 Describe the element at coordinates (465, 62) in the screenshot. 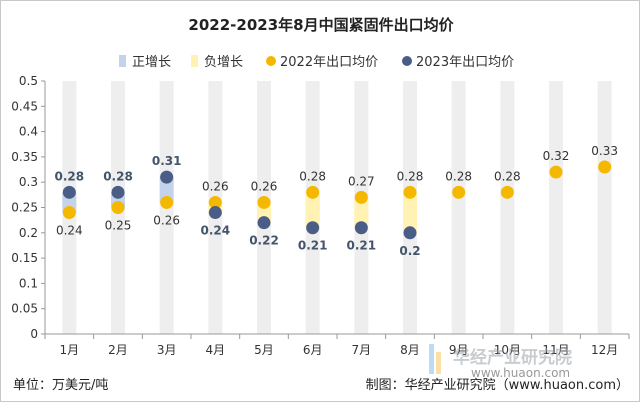

I see `legend-label: 2023年出口均价` at that location.